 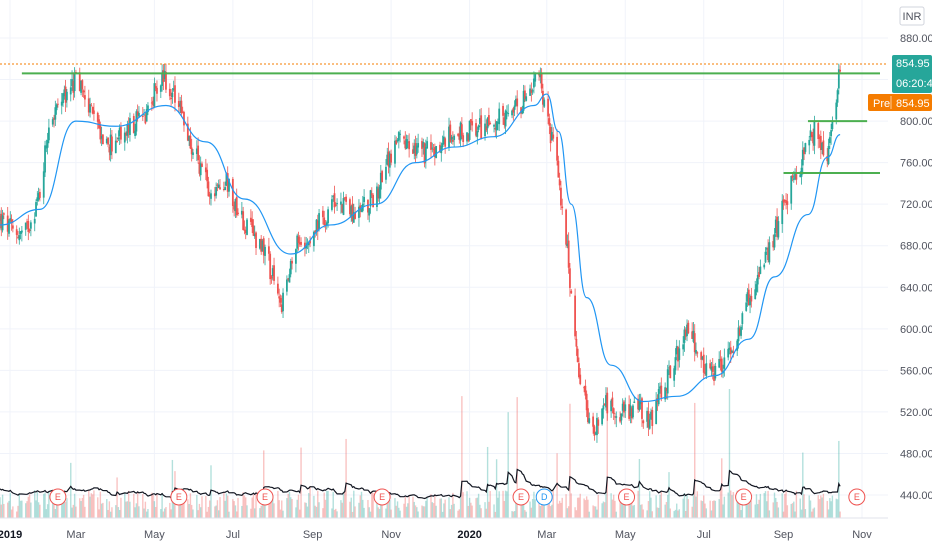 I want to click on currency-button: INR, so click(x=912, y=16).